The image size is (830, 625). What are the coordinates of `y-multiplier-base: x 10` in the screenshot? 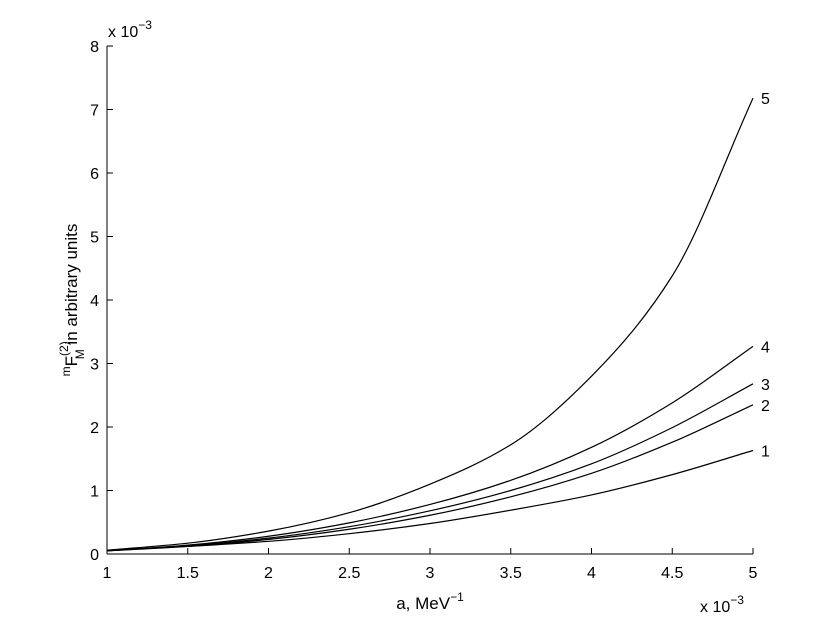 It's located at (123, 32).